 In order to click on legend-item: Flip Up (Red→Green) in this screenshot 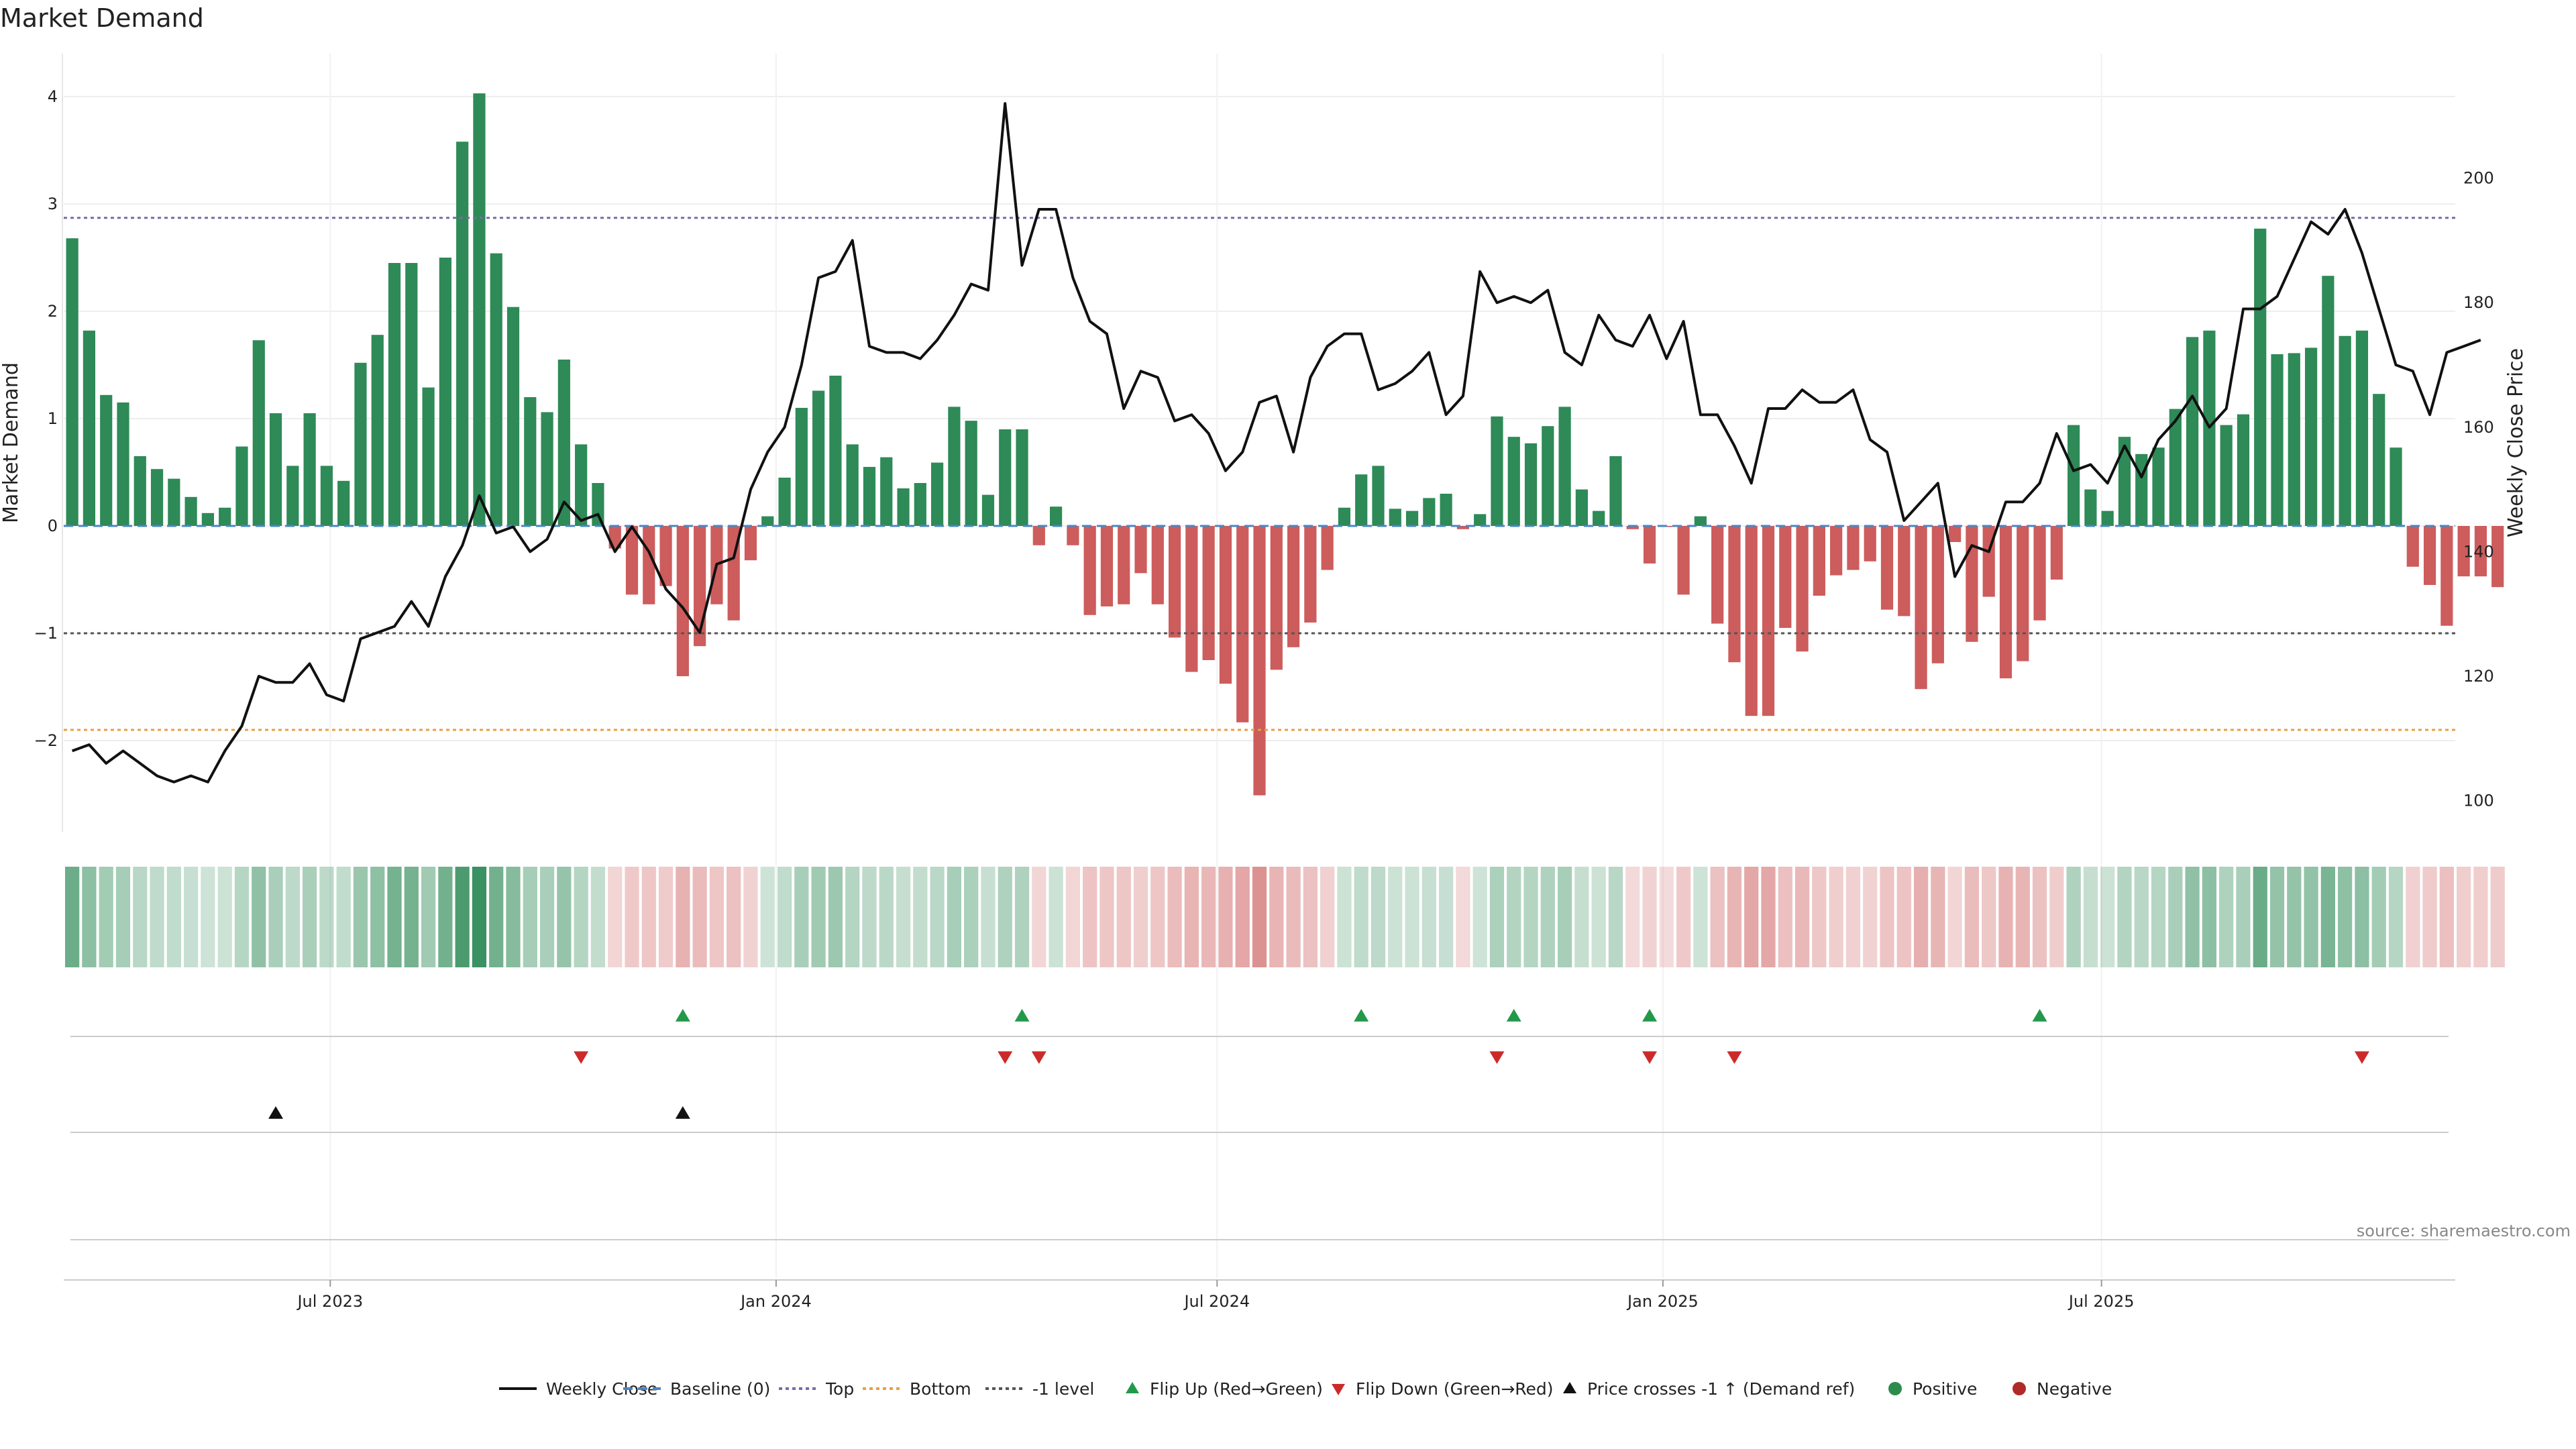, I will do `click(1224, 1389)`.